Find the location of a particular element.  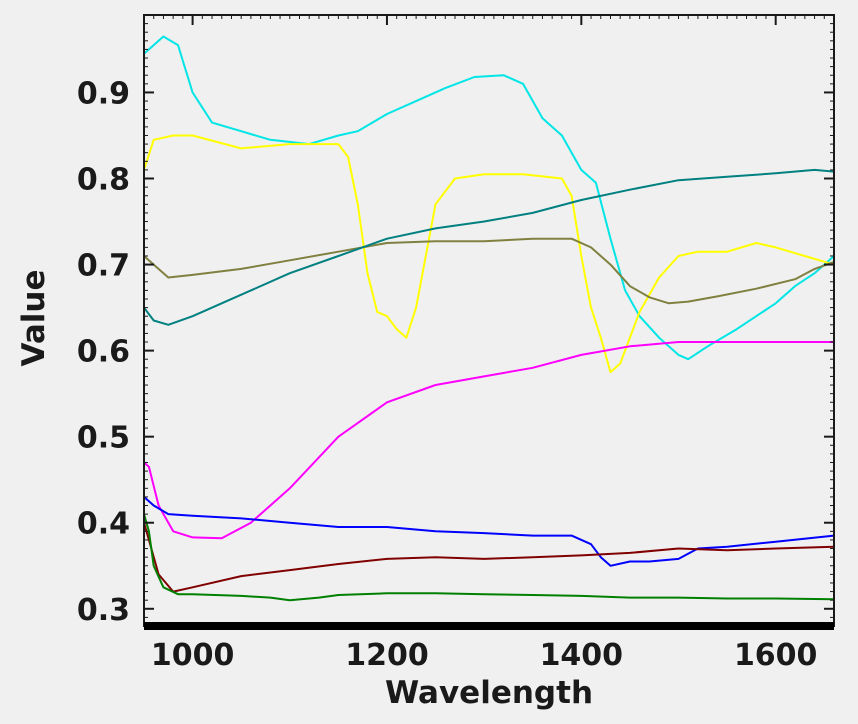

y-tick-label: 0.7 is located at coordinates (103, 266).